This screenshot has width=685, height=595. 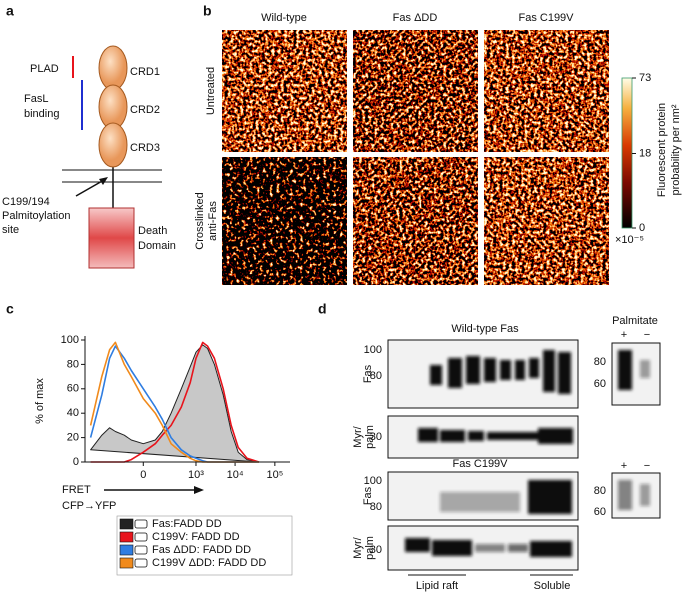 What do you see at coordinates (322, 309) in the screenshot?
I see `panel-letter: d` at bounding box center [322, 309].